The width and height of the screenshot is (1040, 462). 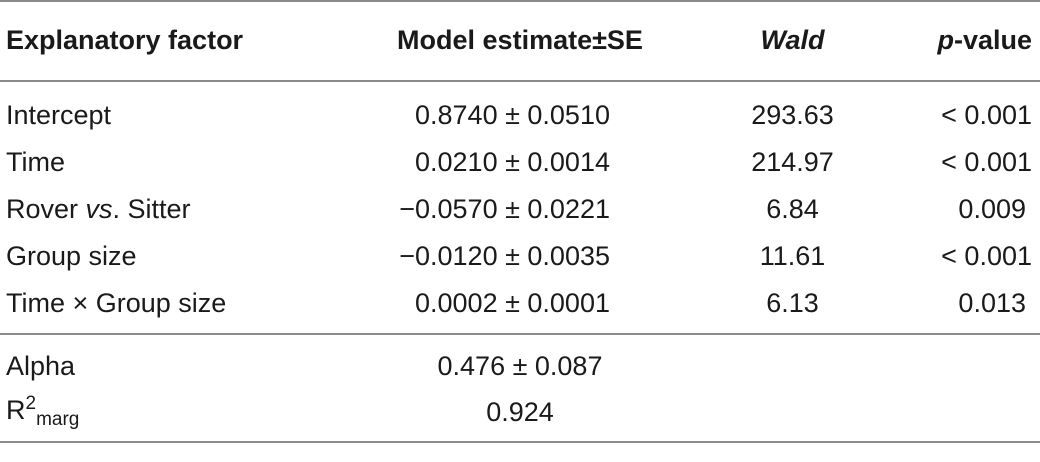 I want to click on row-factor: Time, so click(x=165, y=162).